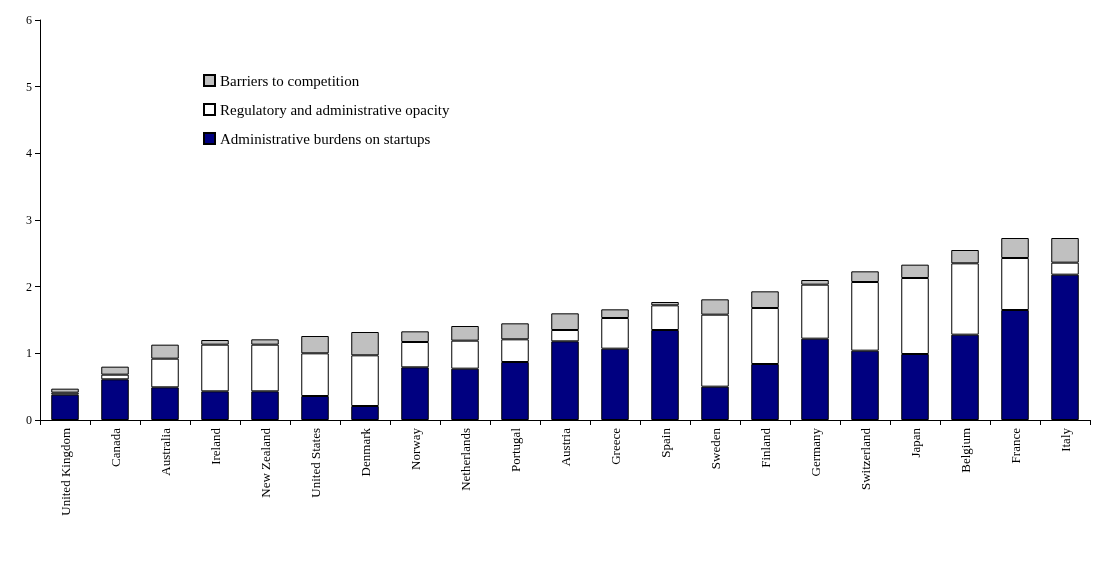 Image resolution: width=1107 pixels, height=565 pixels. Describe the element at coordinates (565, 447) in the screenshot. I see `x-tick-label: Austria` at that location.